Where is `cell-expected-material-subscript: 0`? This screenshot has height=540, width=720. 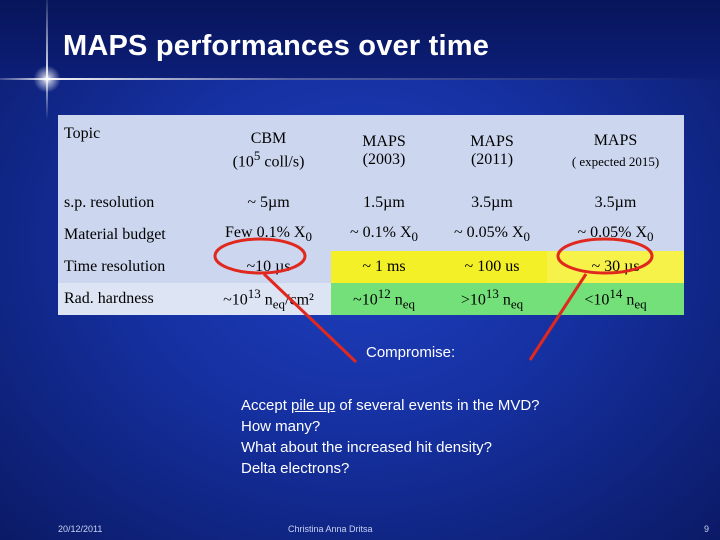 cell-expected-material-subscript: 0 is located at coordinates (650, 237).